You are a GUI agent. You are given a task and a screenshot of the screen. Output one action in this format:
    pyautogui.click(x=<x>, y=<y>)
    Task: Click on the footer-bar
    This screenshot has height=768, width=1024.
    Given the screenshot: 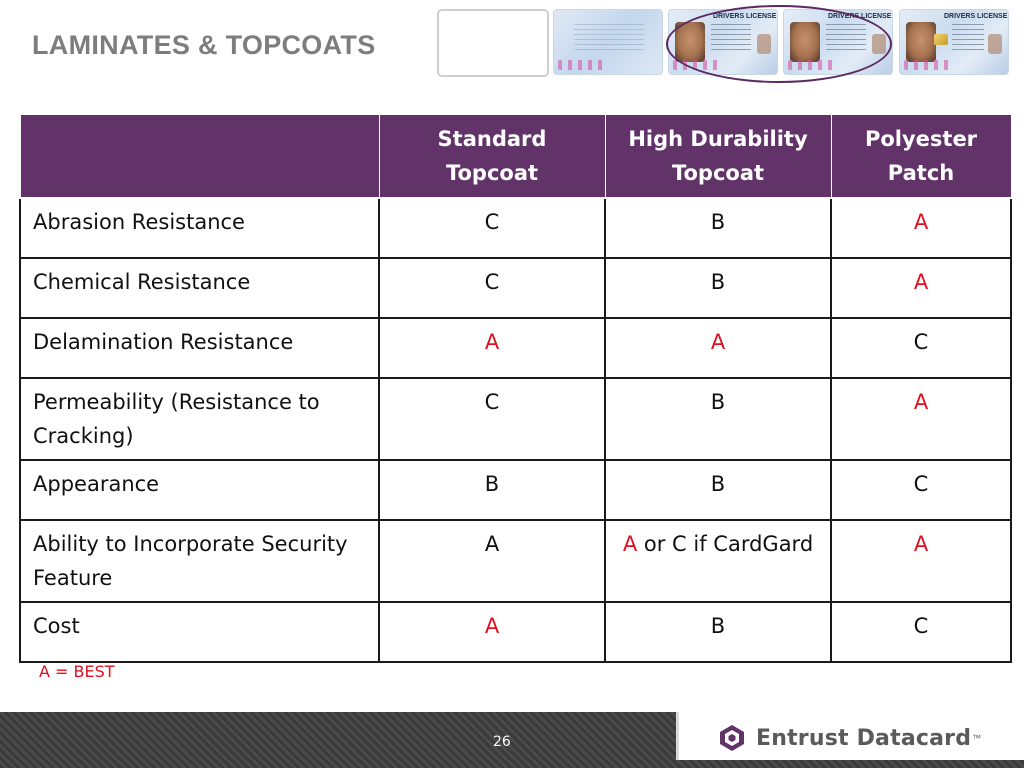 What is the action you would take?
    pyautogui.click(x=338, y=736)
    